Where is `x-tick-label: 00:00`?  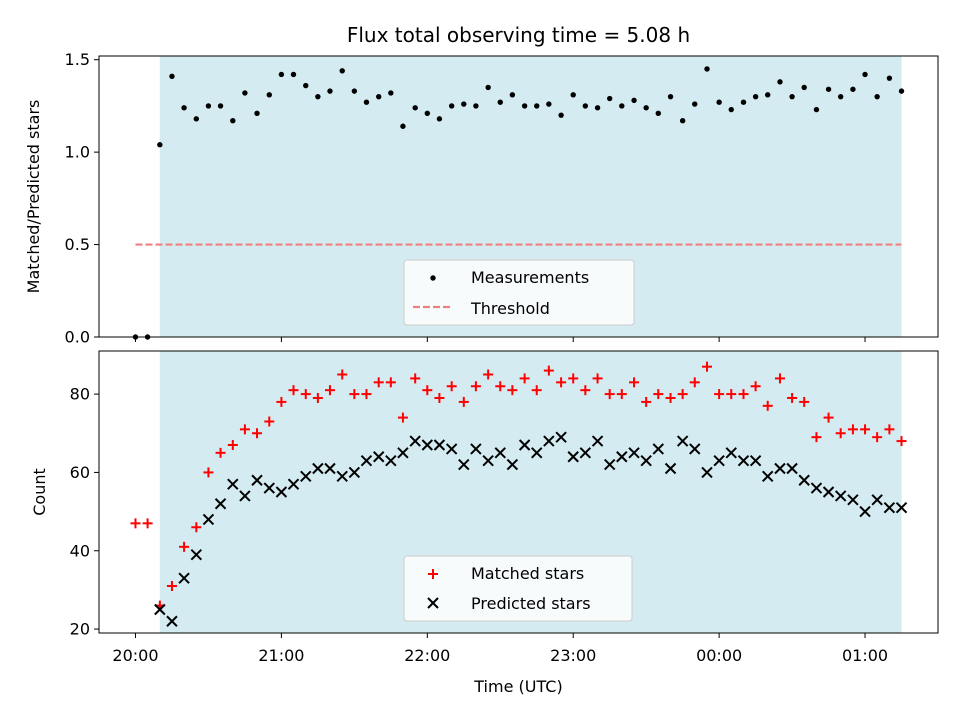
x-tick-label: 00:00 is located at coordinates (719, 655).